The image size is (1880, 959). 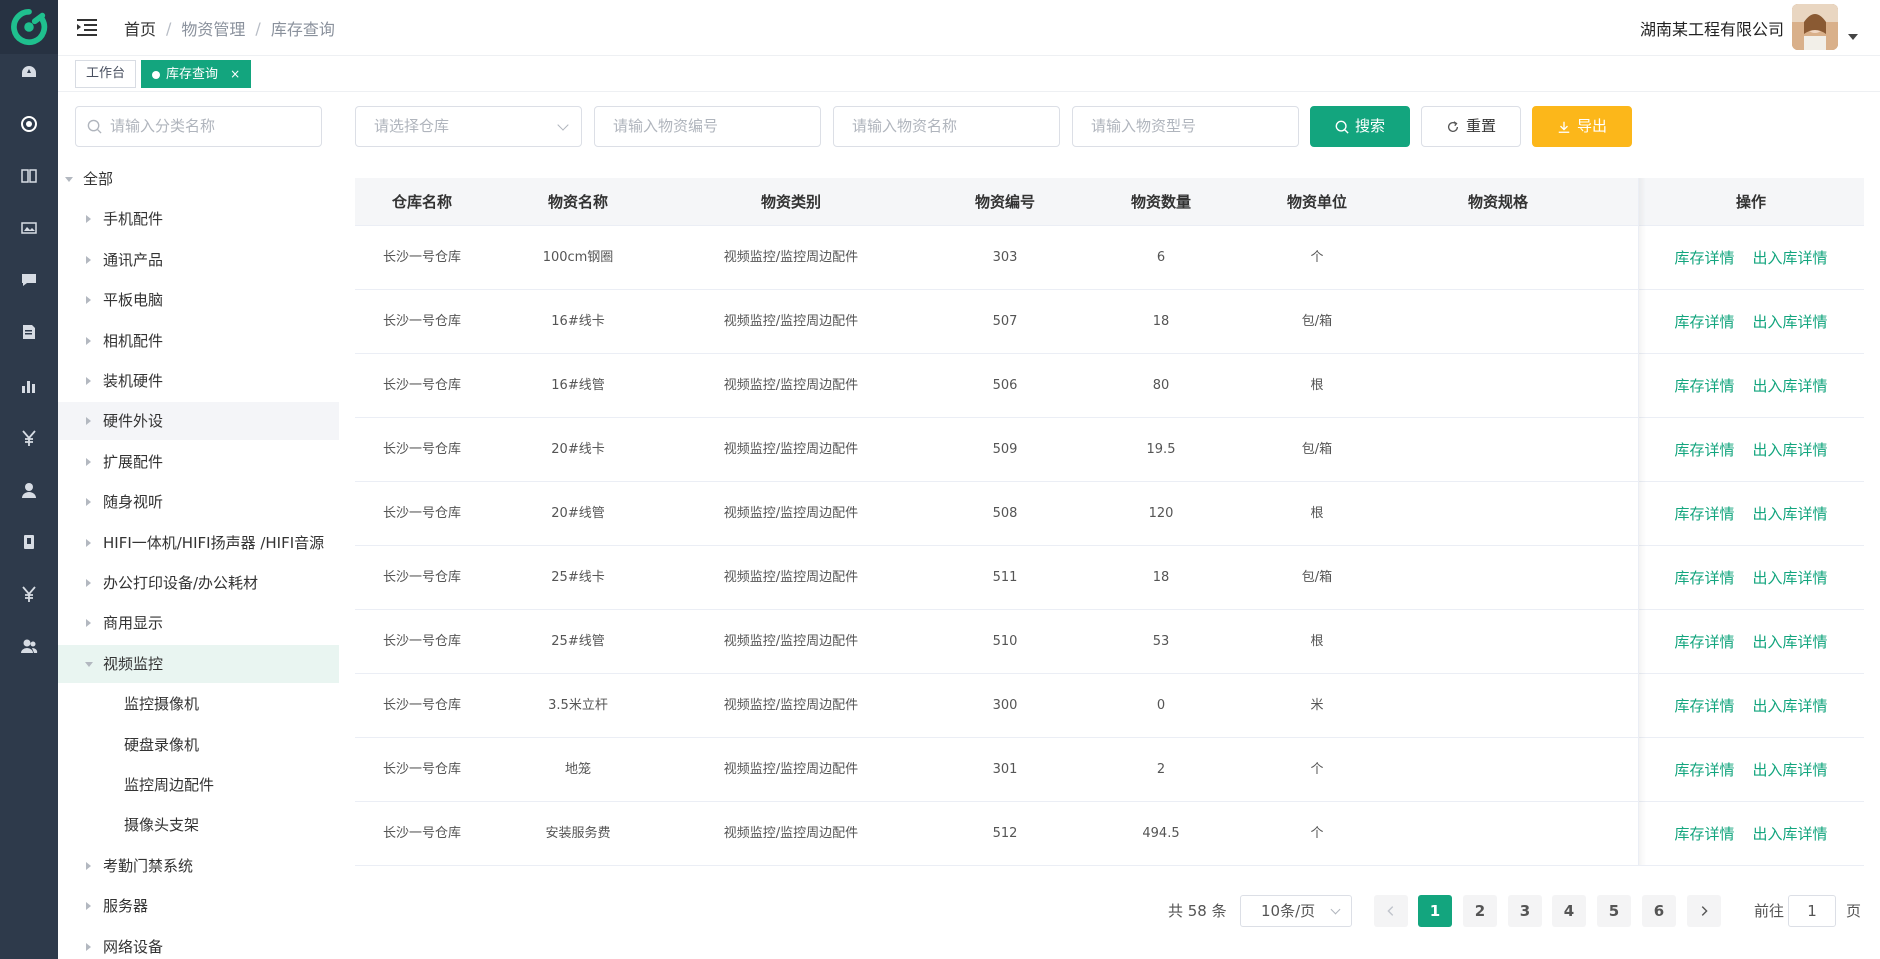 What do you see at coordinates (198, 745) in the screenshot?
I see `tree-node: 硬盘录像机` at bounding box center [198, 745].